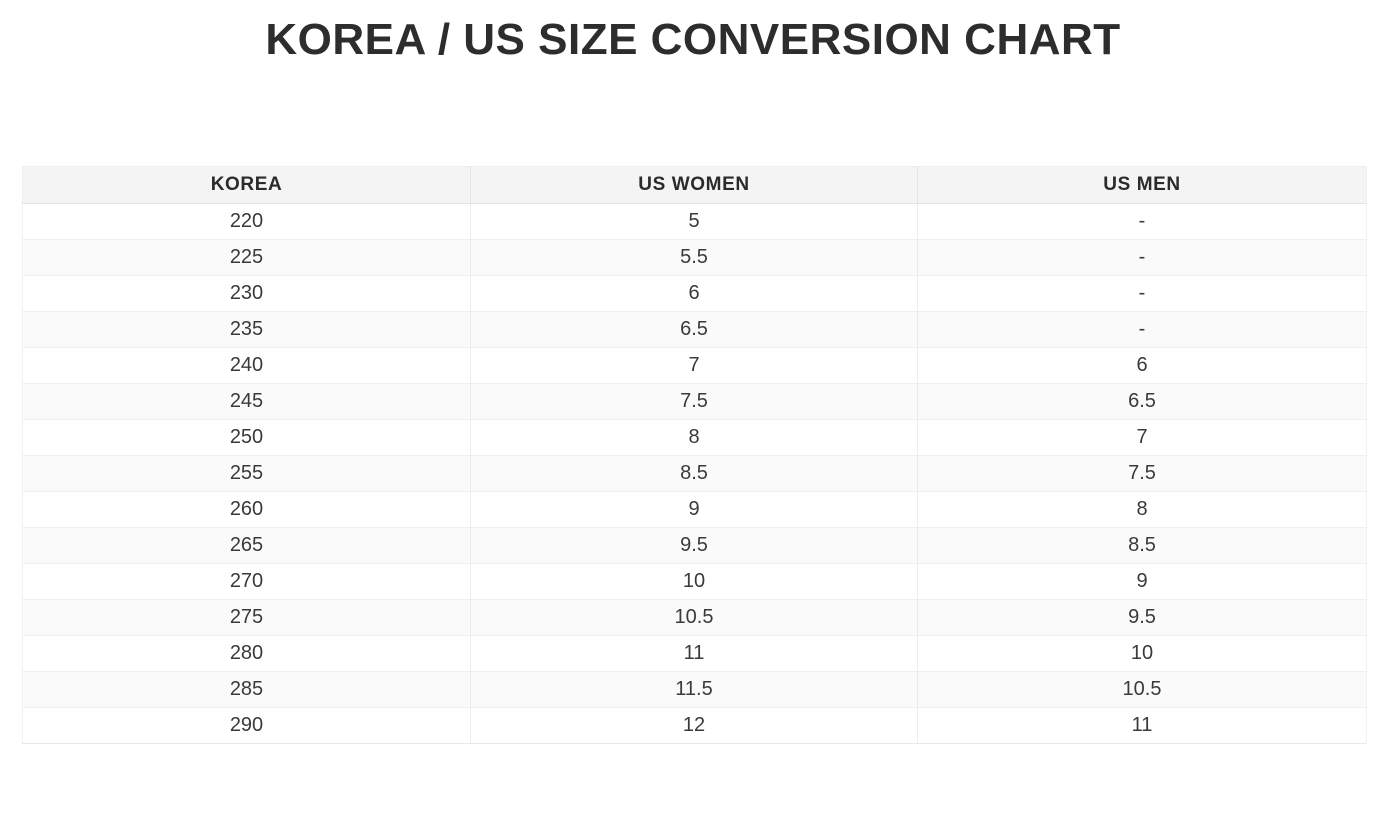 This screenshot has height=835, width=1386. I want to click on table-row: 245 7.5 6.5, so click(694, 401).